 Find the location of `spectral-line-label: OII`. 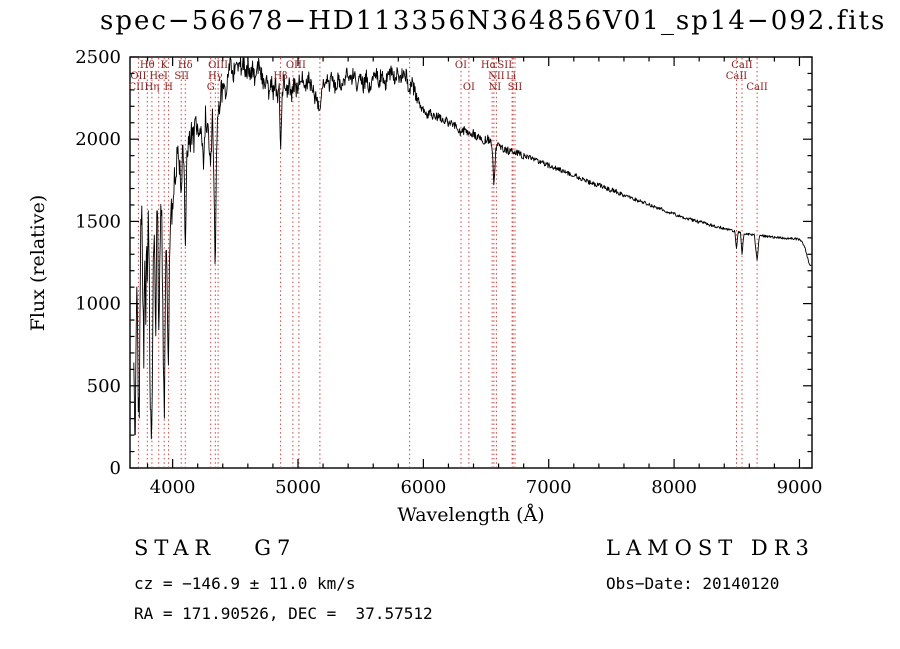

spectral-line-label: OII is located at coordinates (138, 76).